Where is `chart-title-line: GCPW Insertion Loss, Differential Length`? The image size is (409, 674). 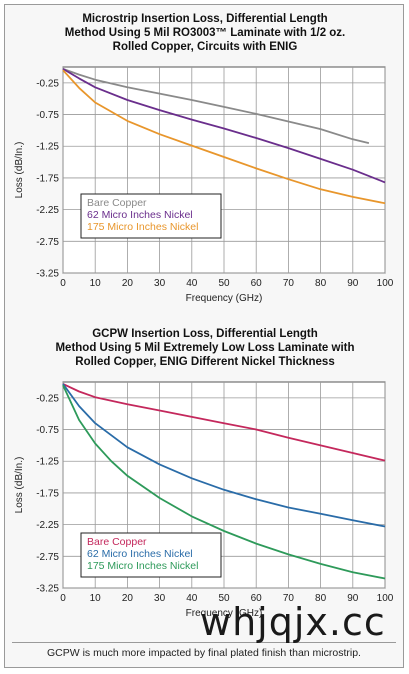 chart-title-line: GCPW Insertion Loss, Differential Length is located at coordinates (205, 334).